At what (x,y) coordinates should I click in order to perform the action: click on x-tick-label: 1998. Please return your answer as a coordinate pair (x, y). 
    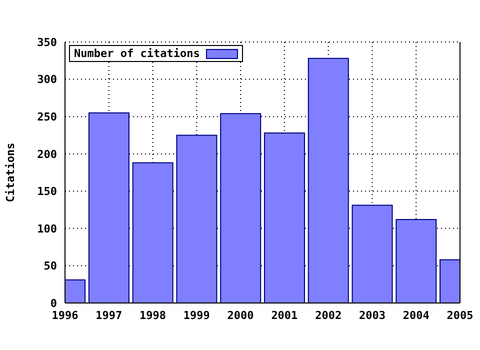
    Looking at the image, I should click on (153, 315).